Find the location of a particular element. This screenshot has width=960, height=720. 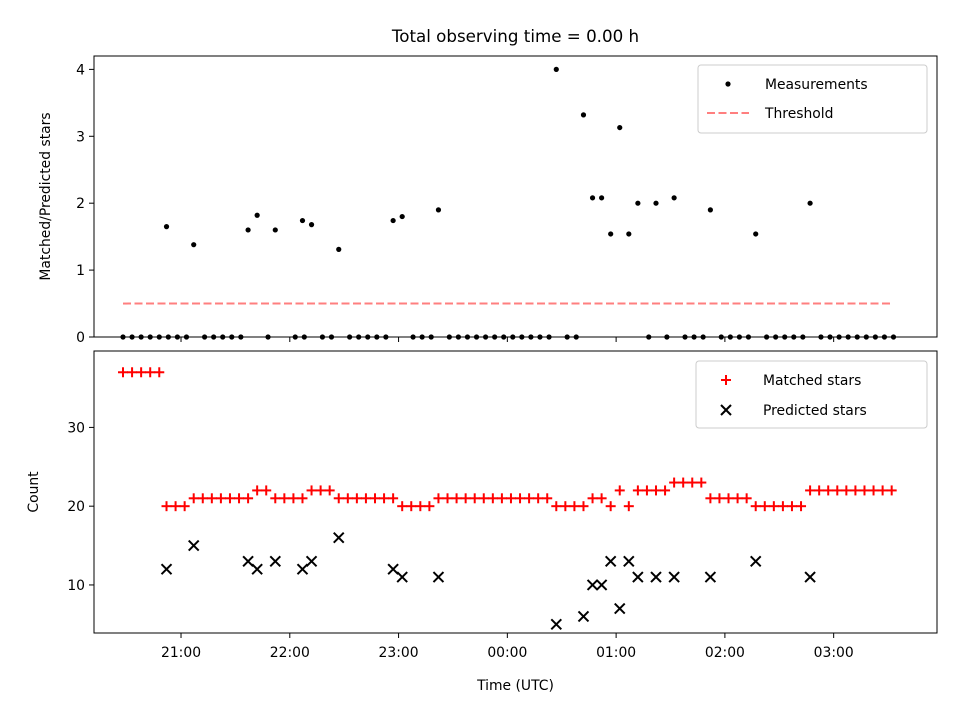

legend-predicted-label: Predicted stars is located at coordinates (815, 411).